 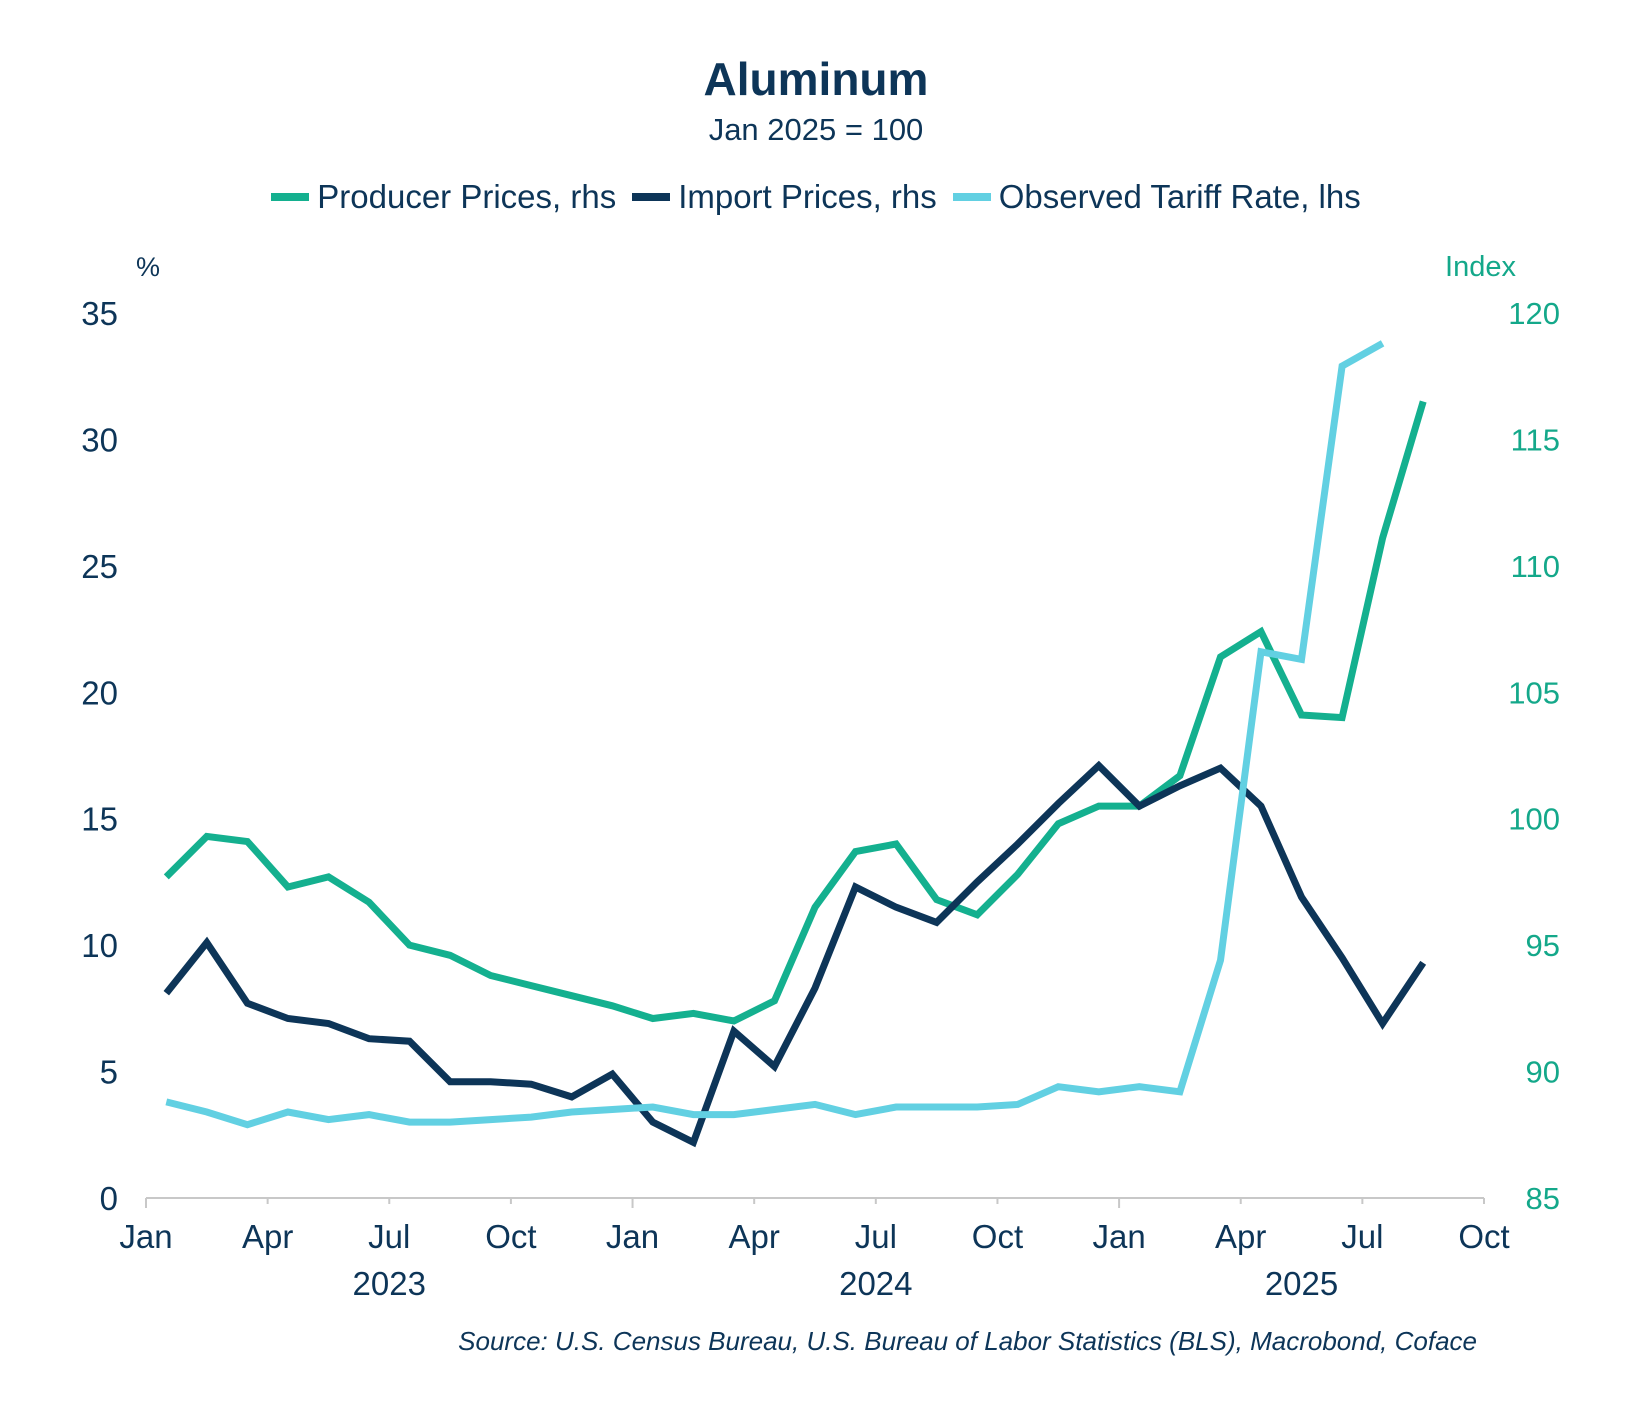 I want to click on right-axis-unit-label: Index, so click(x=1480, y=267).